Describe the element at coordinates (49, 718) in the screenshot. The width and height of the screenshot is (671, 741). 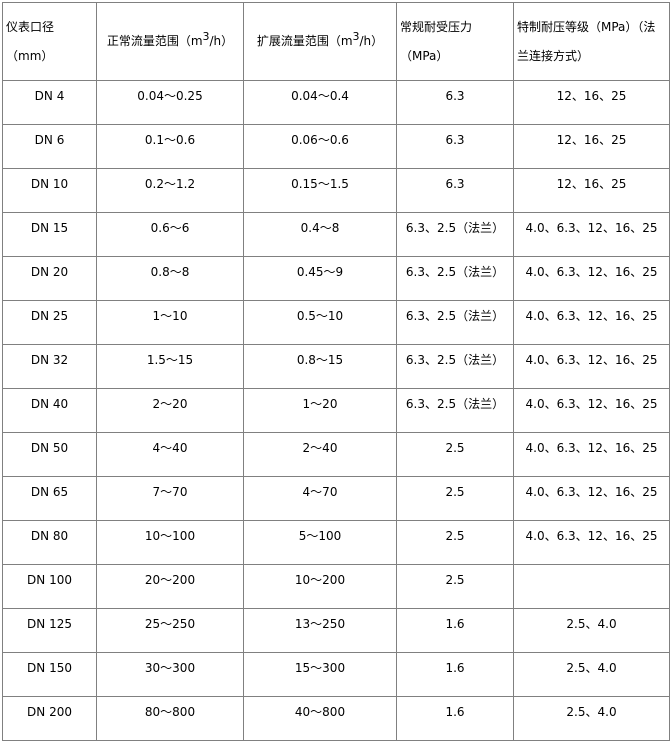
I see `cell-size: DN 200` at that location.